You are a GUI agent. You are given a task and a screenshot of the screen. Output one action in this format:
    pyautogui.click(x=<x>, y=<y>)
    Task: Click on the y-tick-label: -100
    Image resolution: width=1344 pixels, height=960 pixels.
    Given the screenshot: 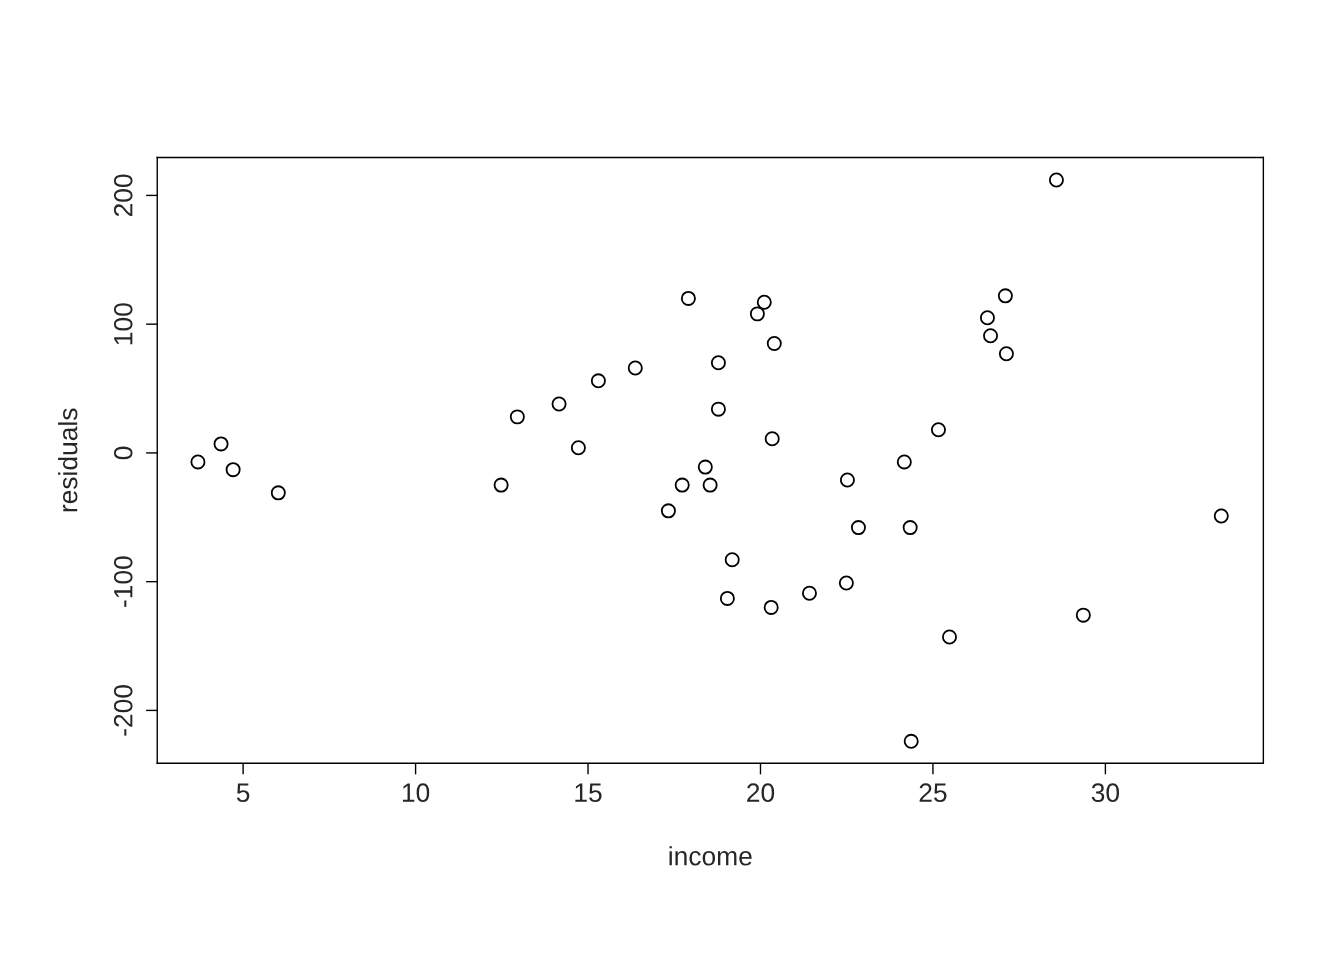 What is the action you would take?
    pyautogui.click(x=123, y=581)
    